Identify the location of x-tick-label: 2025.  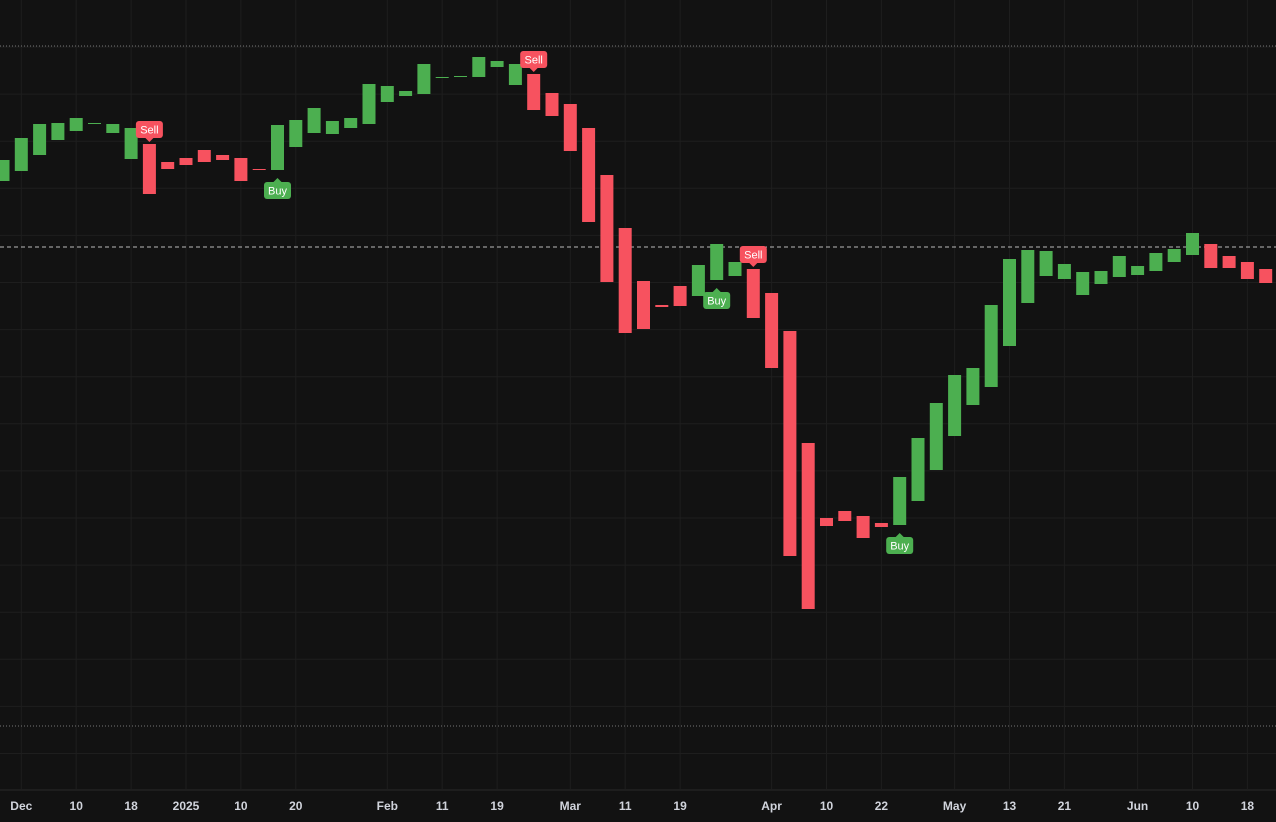
(186, 806).